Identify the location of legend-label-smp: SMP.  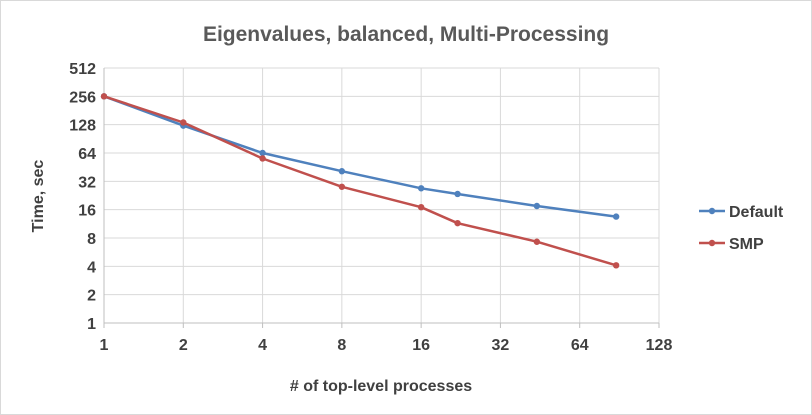
(746, 244).